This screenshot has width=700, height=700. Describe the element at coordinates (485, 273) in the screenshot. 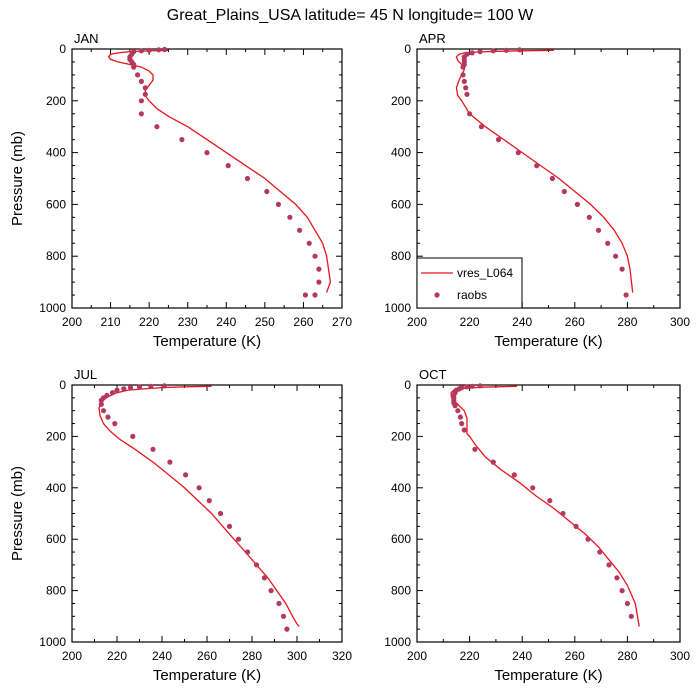

I see `legend-label-model: vres_L064` at that location.